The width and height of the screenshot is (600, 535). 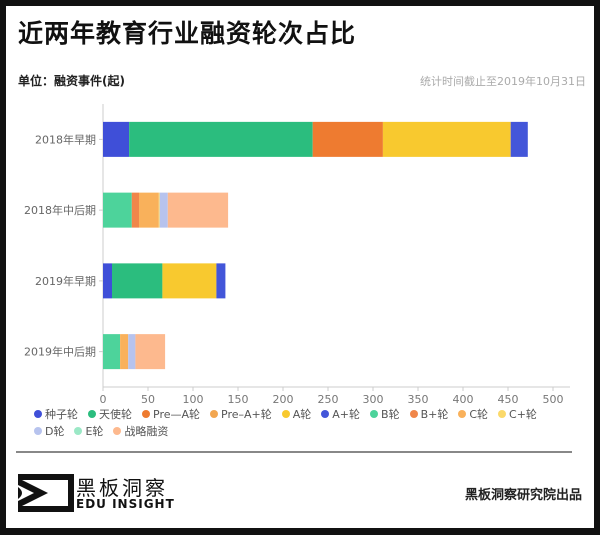 What do you see at coordinates (125, 504) in the screenshot?
I see `logo-text-en: EDU INSIGHT` at bounding box center [125, 504].